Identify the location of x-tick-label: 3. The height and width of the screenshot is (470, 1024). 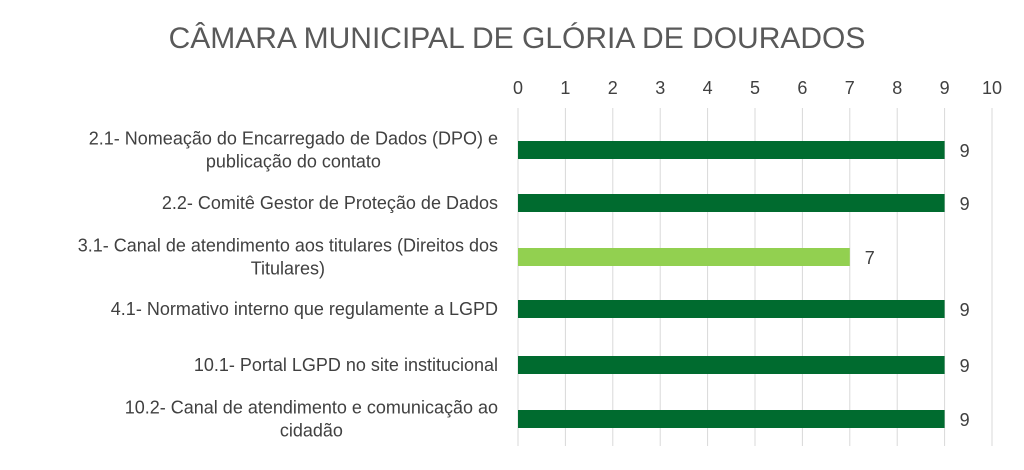
(660, 88).